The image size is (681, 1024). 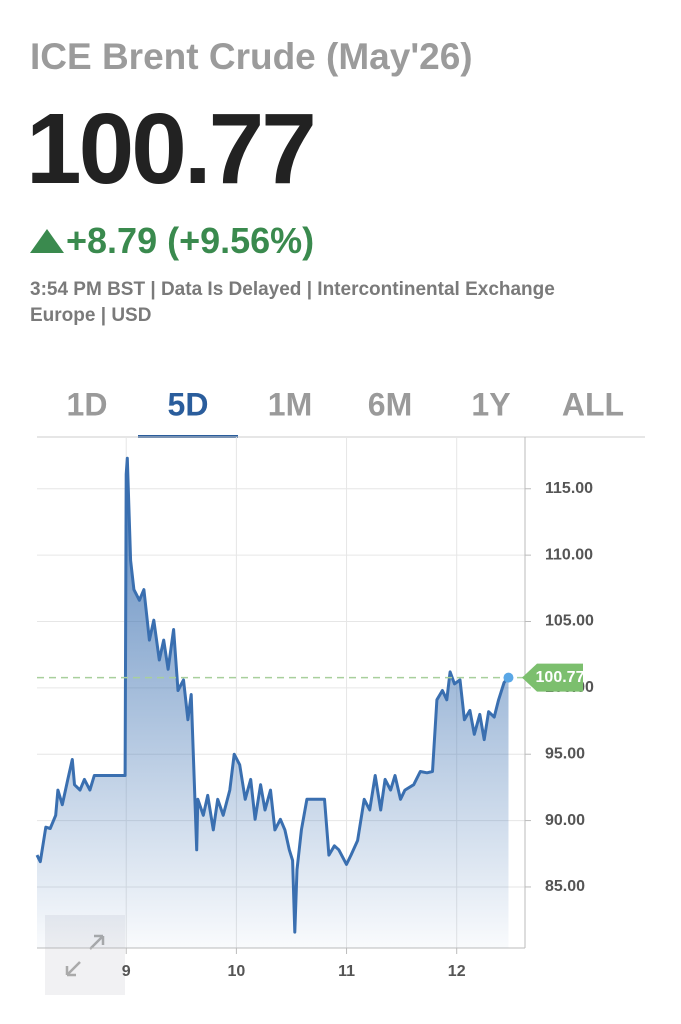 What do you see at coordinates (490, 404) in the screenshot?
I see `tab: 1Y` at bounding box center [490, 404].